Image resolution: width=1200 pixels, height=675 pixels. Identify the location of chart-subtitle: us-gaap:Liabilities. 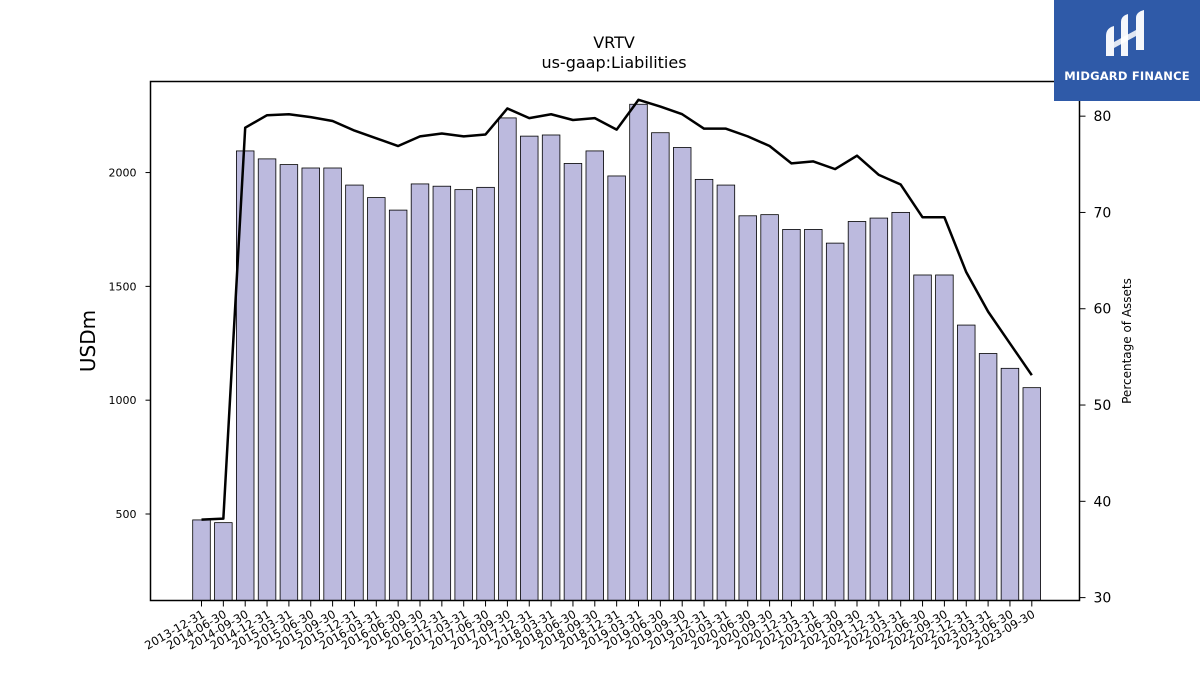
(613, 62).